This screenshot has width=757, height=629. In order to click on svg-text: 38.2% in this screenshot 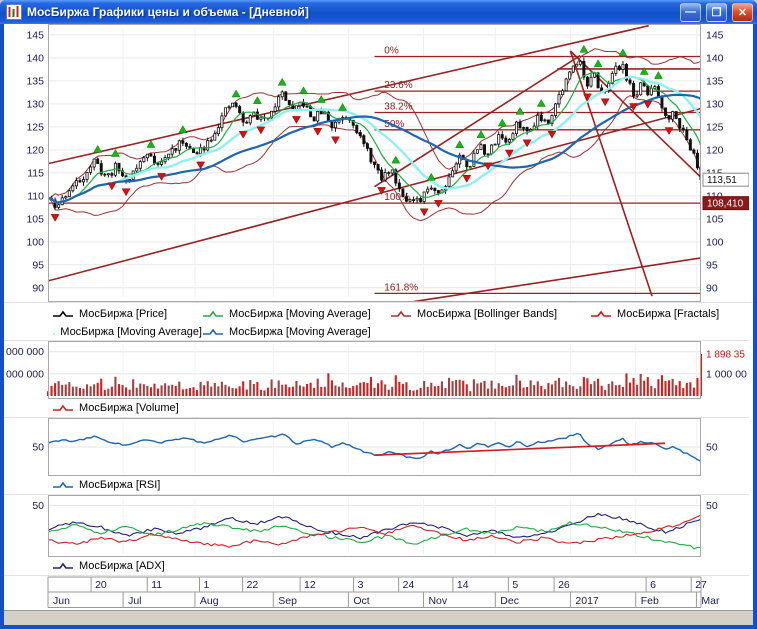, I will do `click(398, 107)`.